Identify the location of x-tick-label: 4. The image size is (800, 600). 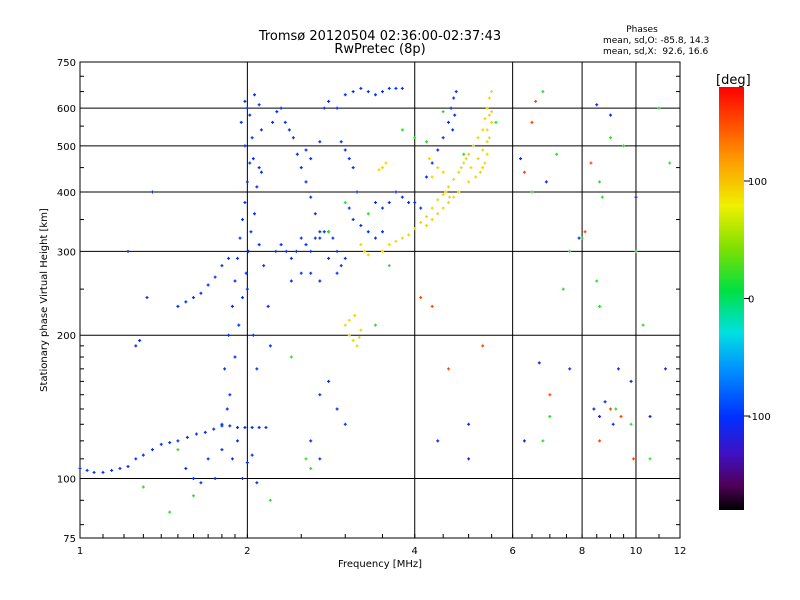
(415, 551).